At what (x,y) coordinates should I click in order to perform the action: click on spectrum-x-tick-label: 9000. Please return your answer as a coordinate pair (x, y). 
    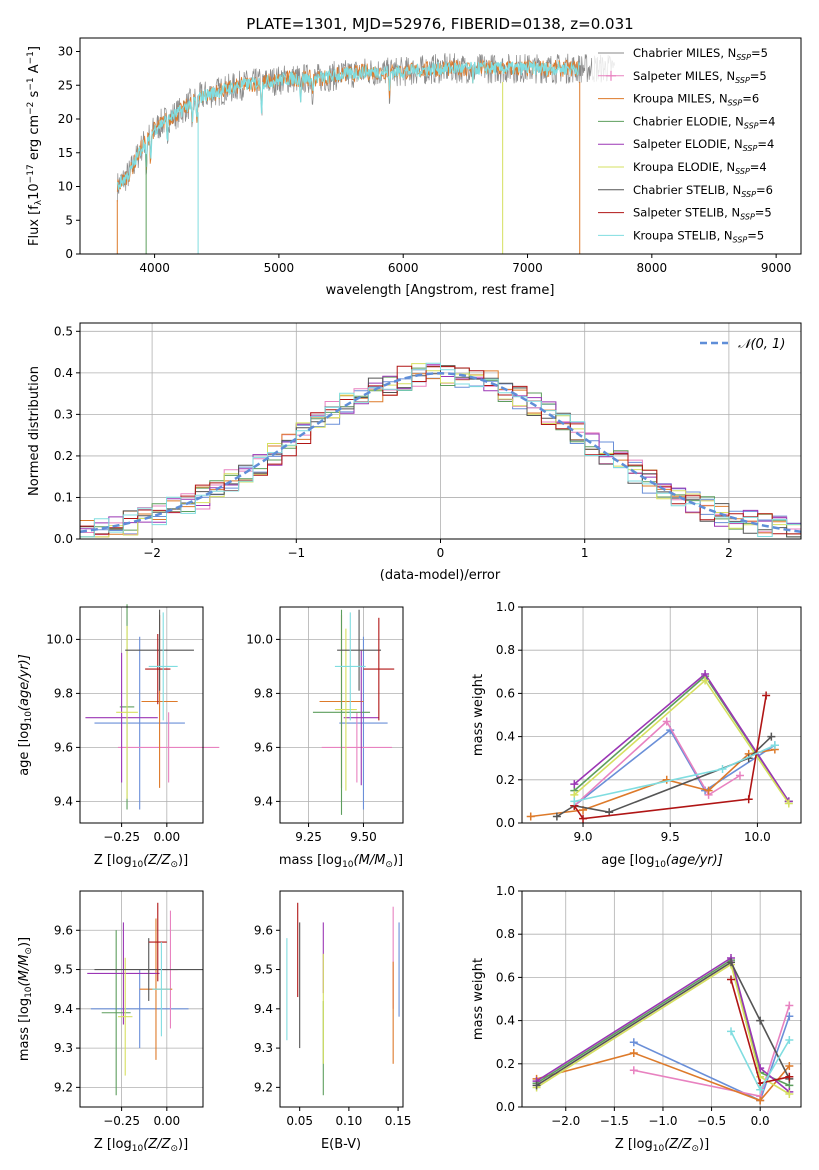
    Looking at the image, I should click on (776, 268).